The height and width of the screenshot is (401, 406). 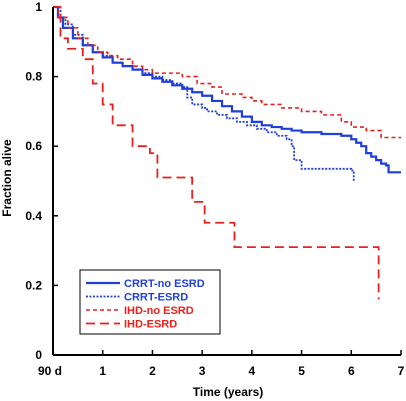 I want to click on y-tick-label: 0, so click(x=38, y=355).